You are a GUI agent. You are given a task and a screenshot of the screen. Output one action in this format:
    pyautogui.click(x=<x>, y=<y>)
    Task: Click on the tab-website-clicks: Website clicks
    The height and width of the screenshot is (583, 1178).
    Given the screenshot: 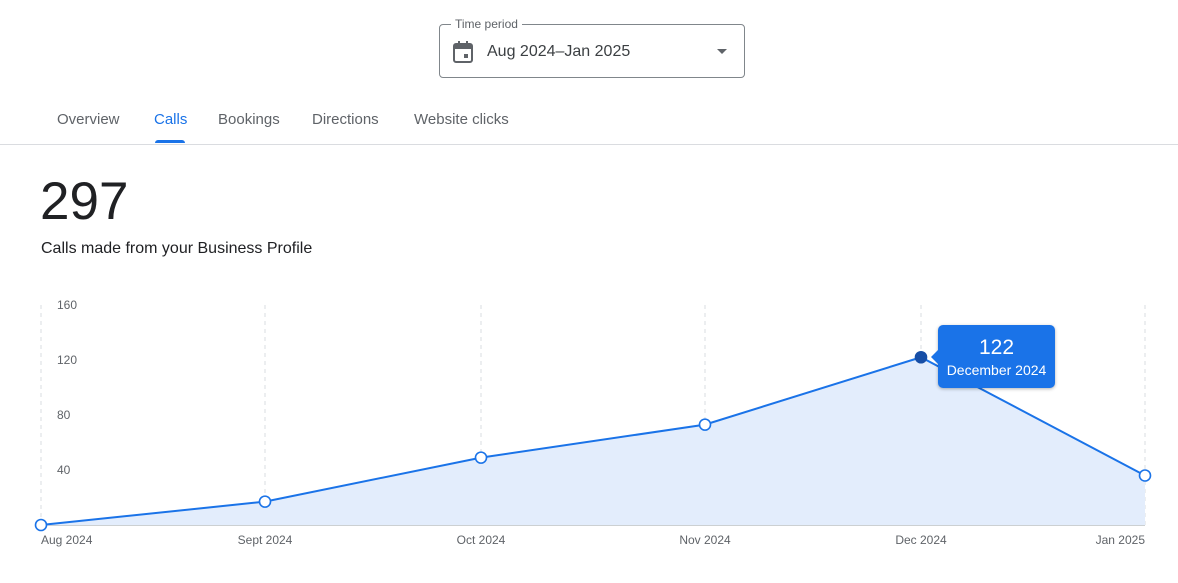 What is the action you would take?
    pyautogui.click(x=461, y=119)
    